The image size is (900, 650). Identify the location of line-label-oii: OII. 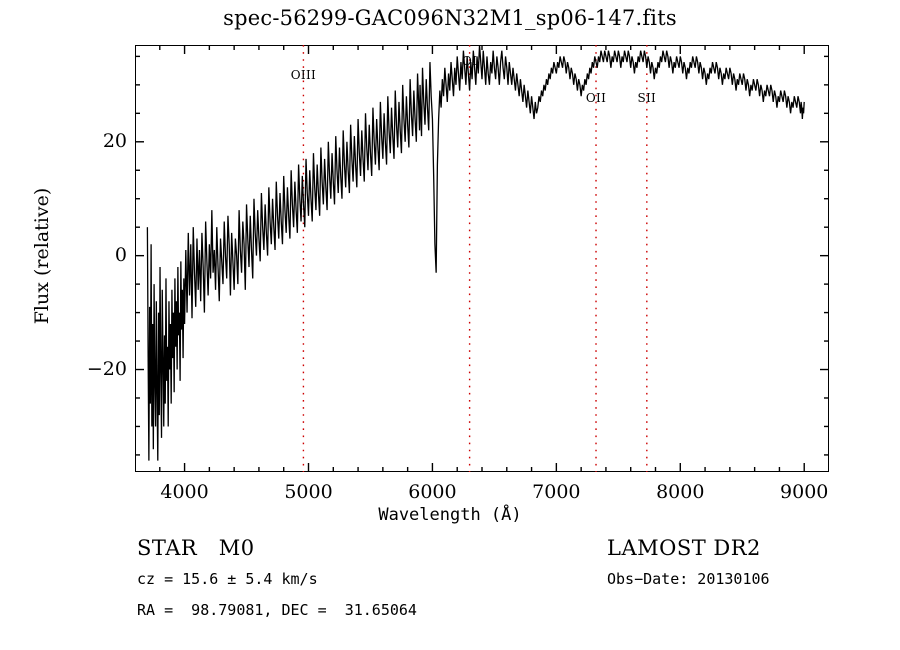
(596, 98).